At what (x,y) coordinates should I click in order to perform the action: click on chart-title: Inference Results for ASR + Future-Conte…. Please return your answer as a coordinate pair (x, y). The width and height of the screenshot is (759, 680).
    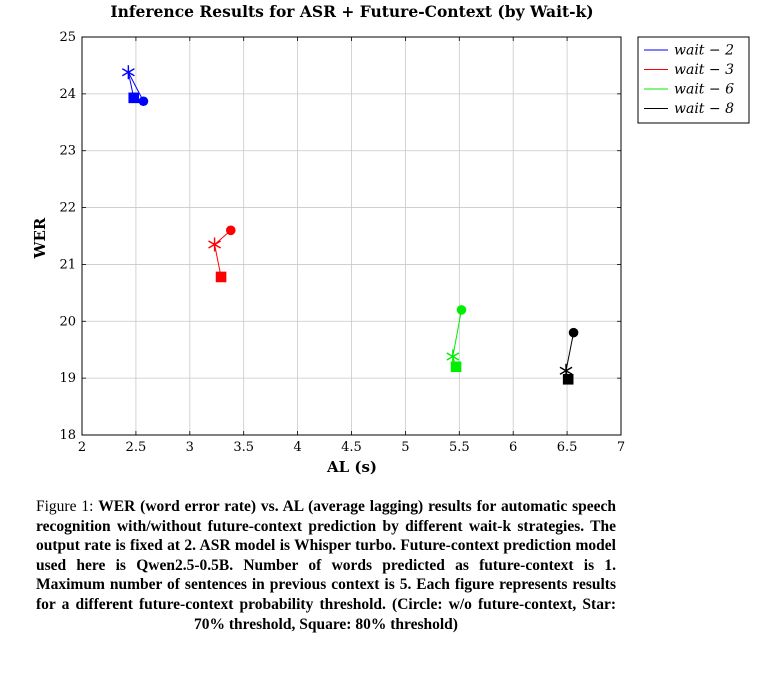
    Looking at the image, I should click on (351, 11).